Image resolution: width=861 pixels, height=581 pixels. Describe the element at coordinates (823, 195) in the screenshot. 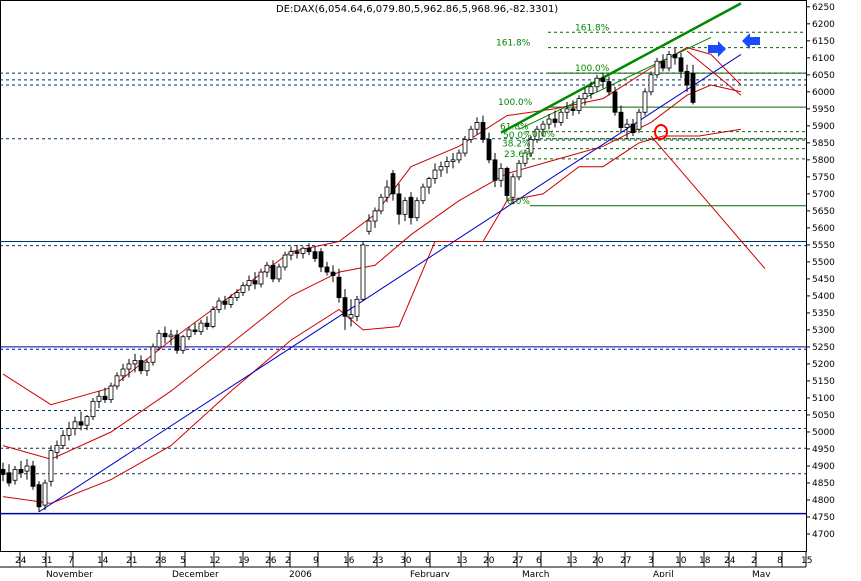

I see `y-tick-label-5700: 5700` at that location.